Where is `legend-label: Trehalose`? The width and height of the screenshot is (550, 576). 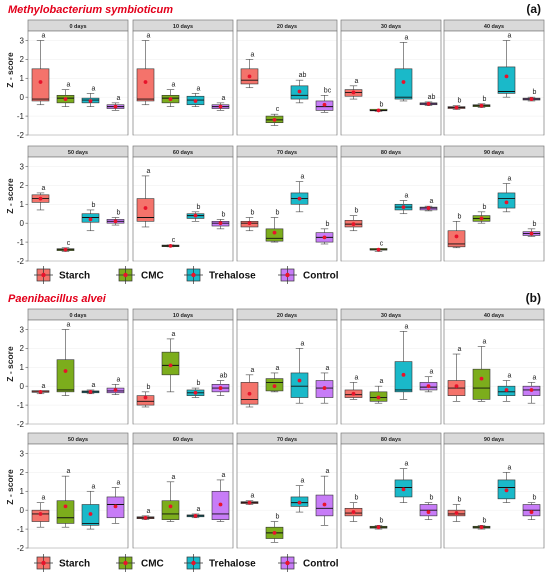
legend-label: Trehalose is located at coordinates (232, 276).